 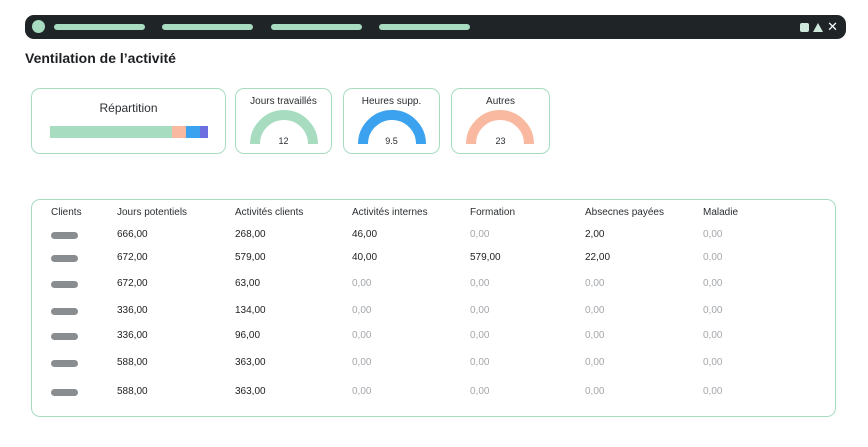 I want to click on table-cell: 268,00, so click(x=250, y=234).